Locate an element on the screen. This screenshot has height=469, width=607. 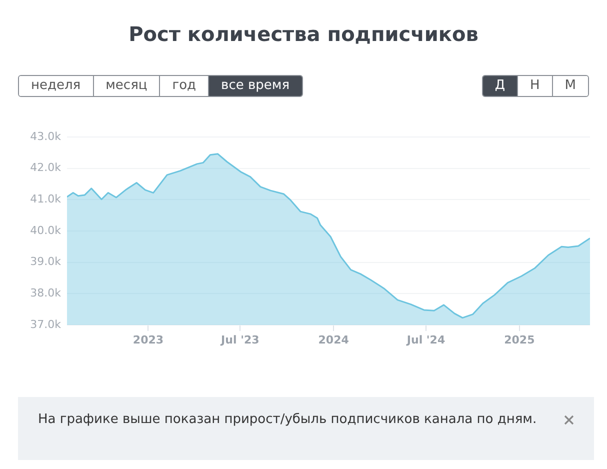
text: неделя is located at coordinates (56, 86).